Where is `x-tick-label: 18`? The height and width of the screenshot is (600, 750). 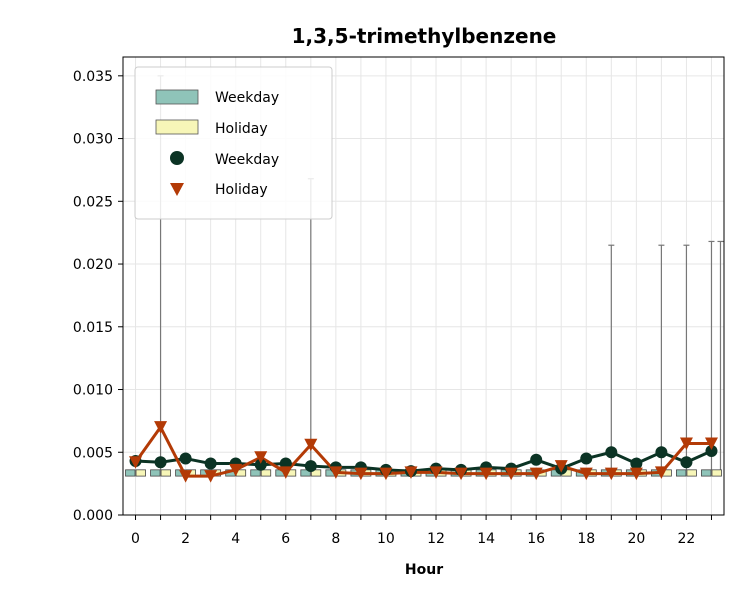
x-tick-label: 18 is located at coordinates (586, 539).